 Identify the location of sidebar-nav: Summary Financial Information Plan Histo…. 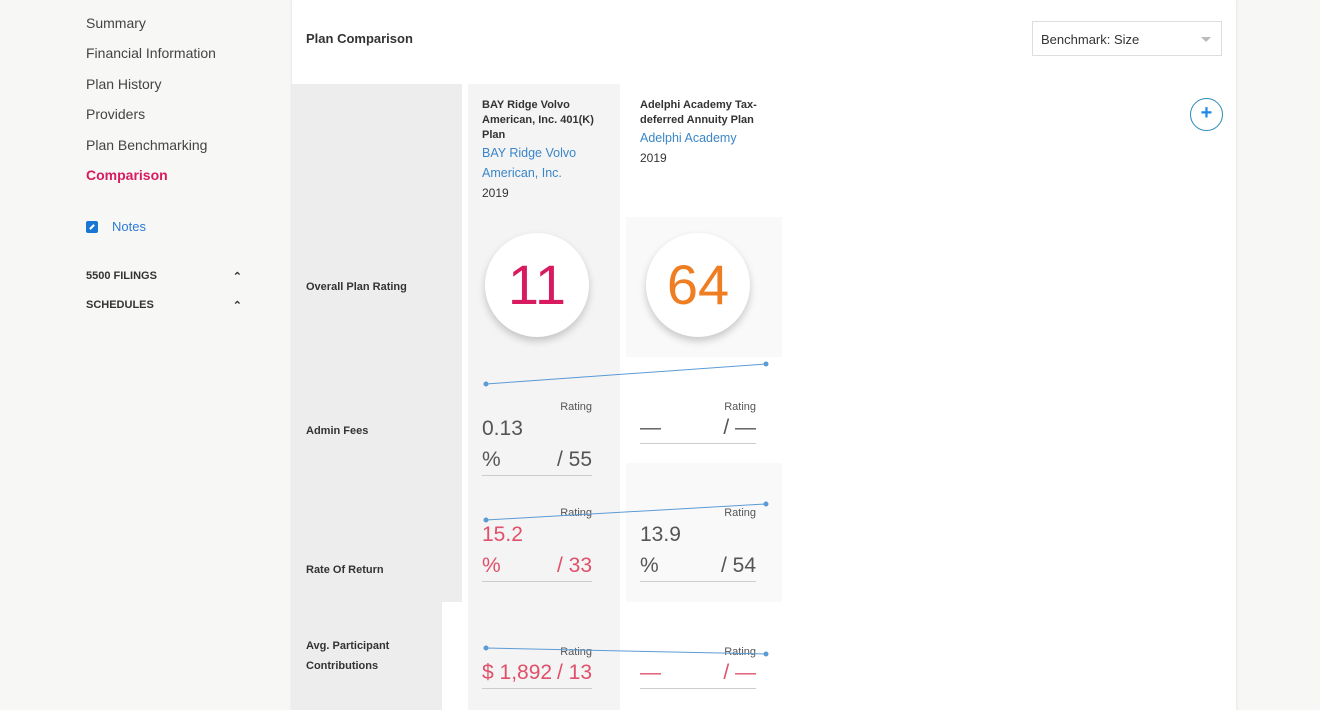
(151, 105).